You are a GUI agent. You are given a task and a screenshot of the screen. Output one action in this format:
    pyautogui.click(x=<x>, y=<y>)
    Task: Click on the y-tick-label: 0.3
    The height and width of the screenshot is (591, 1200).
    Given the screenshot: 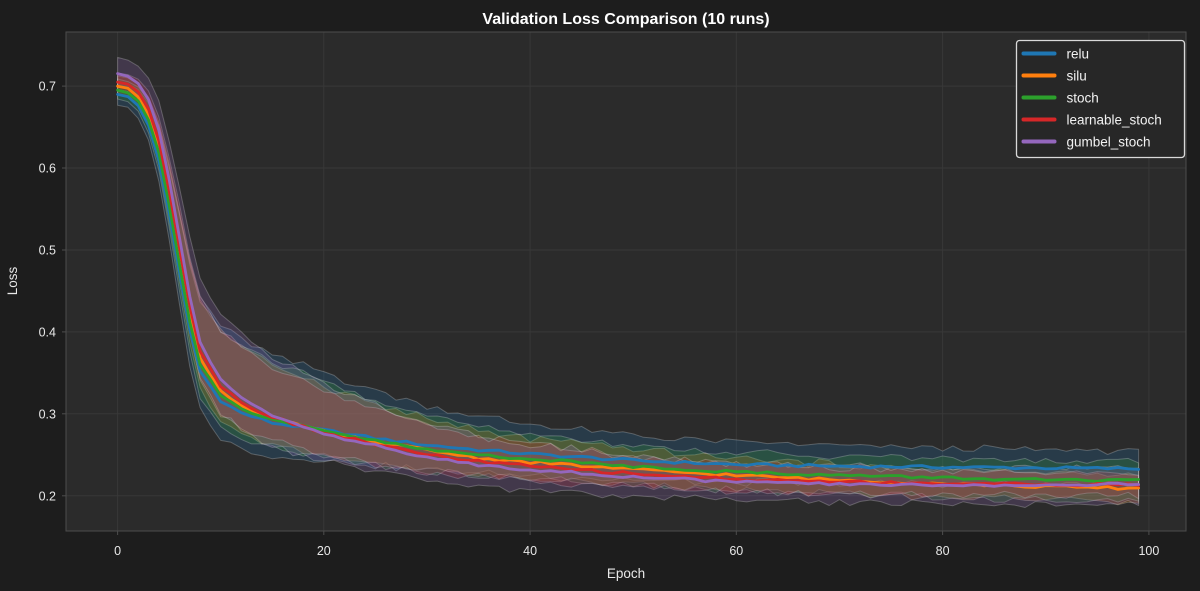 What is the action you would take?
    pyautogui.click(x=47, y=414)
    